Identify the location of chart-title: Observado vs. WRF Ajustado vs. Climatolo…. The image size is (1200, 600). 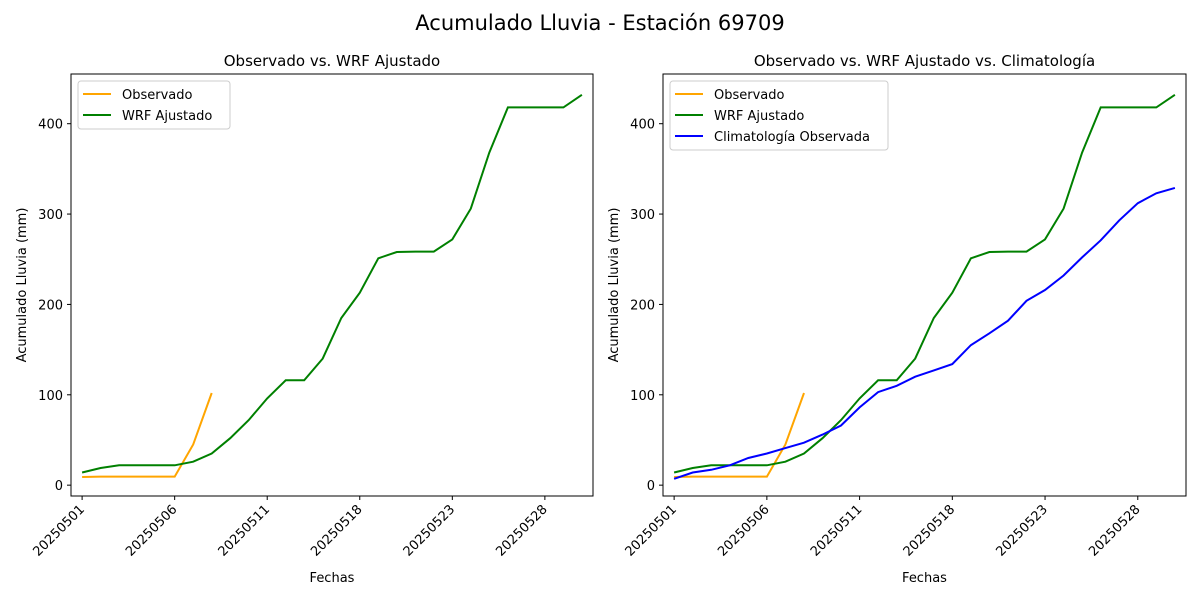
(924, 61).